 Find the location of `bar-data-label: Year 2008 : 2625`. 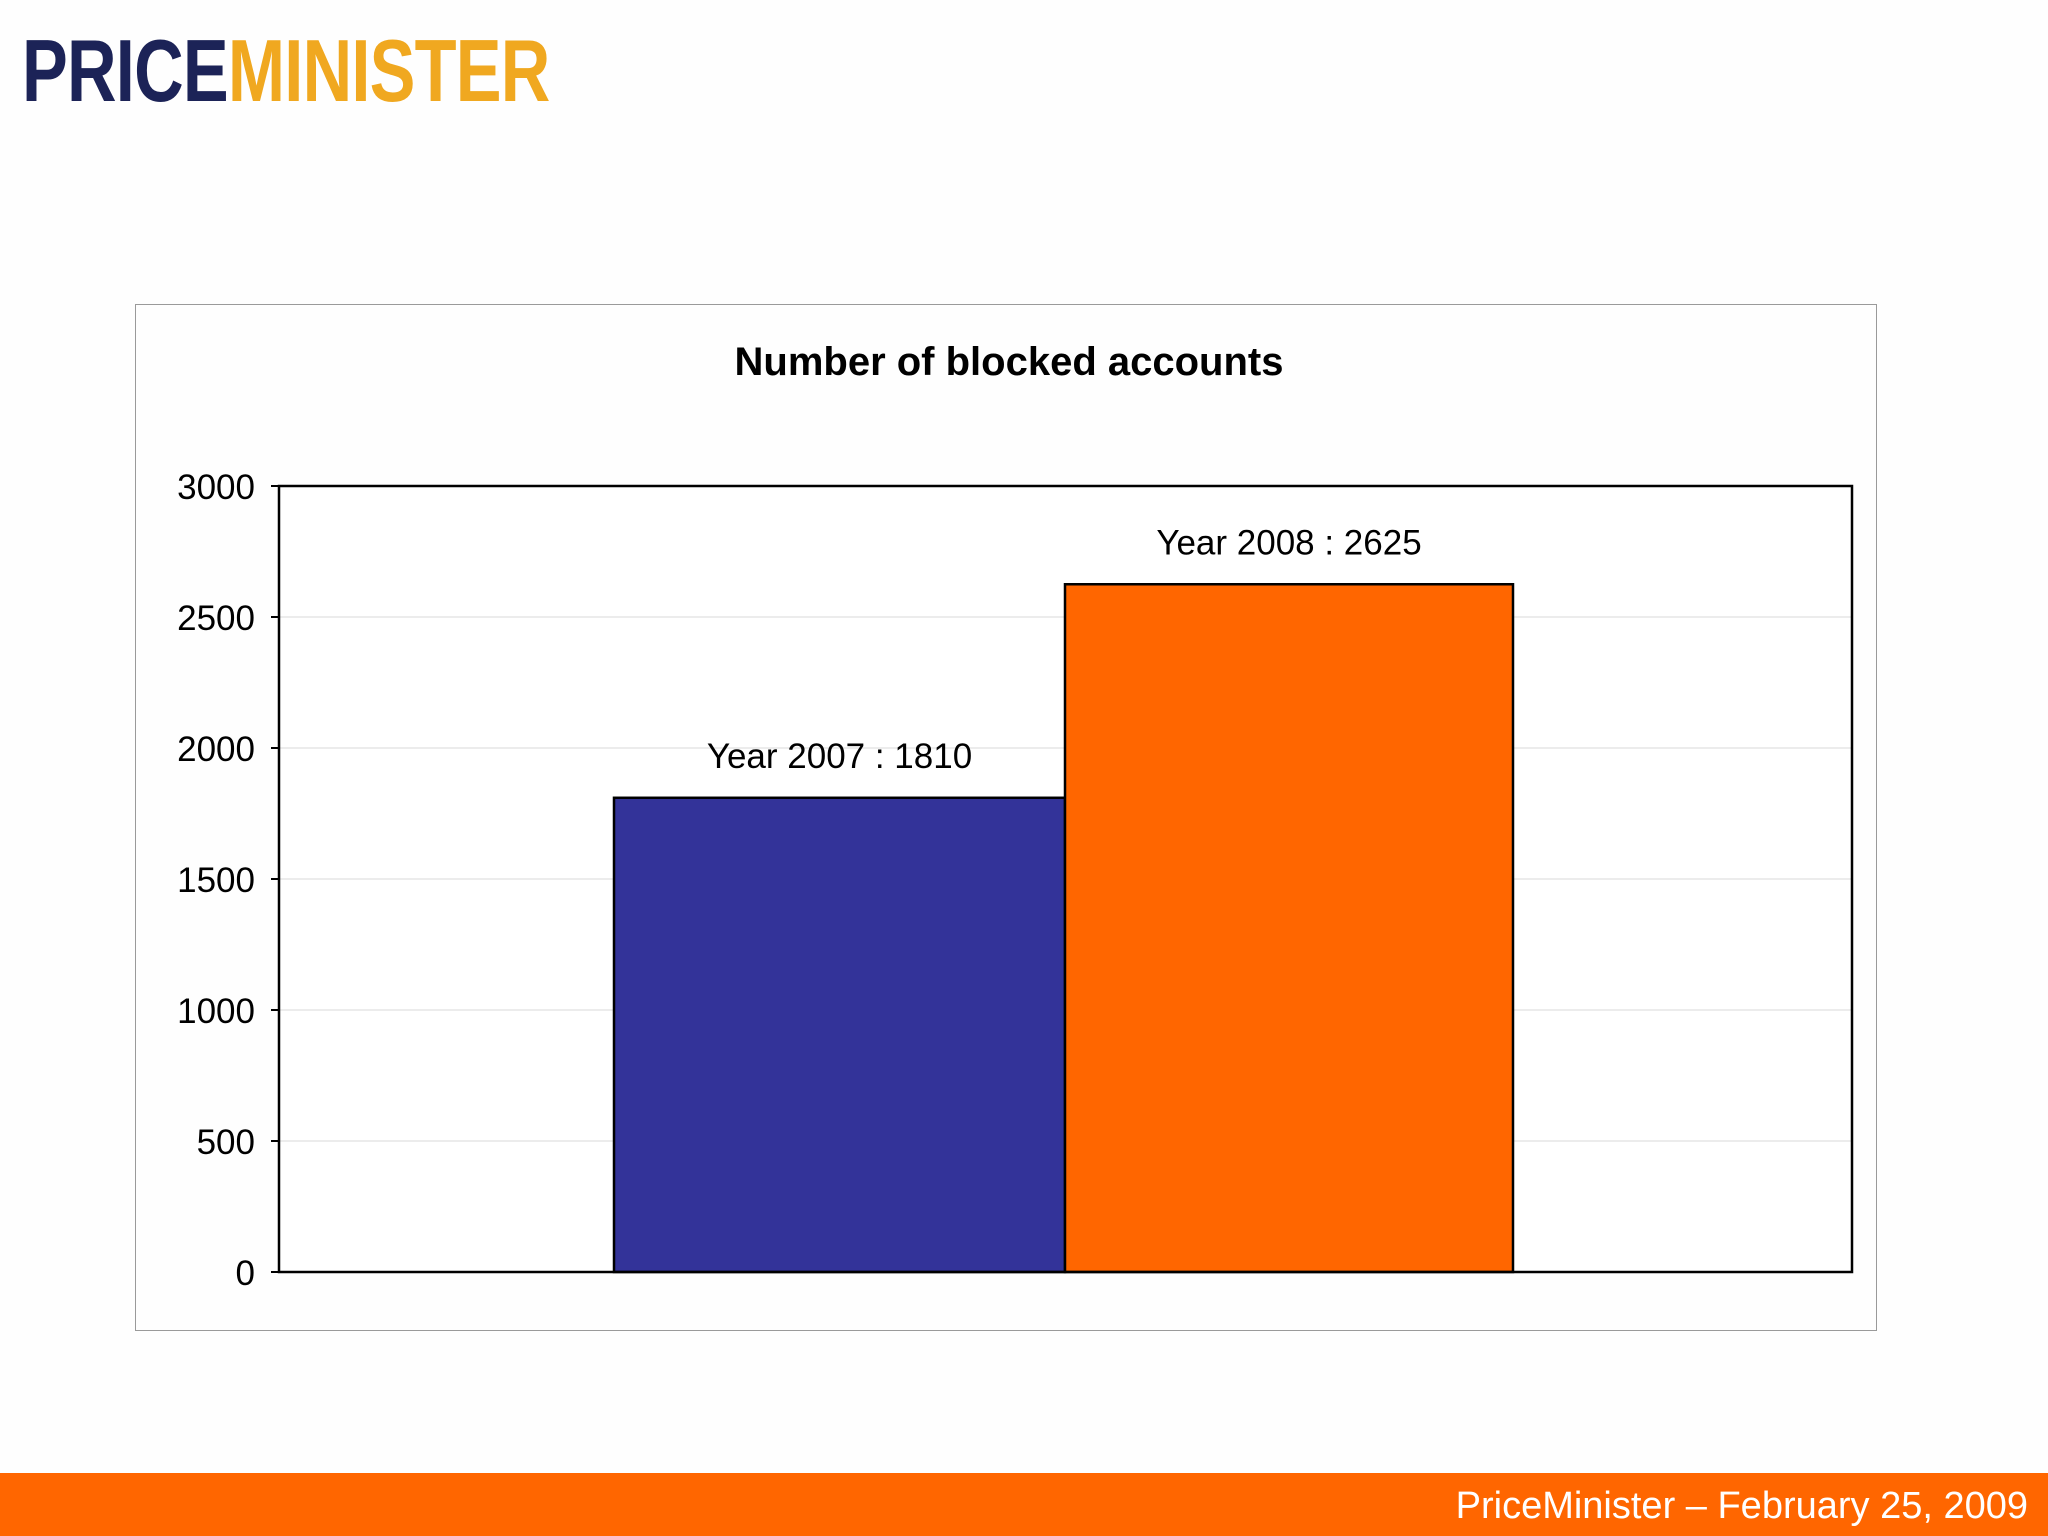

bar-data-label: Year 2008 : 2625 is located at coordinates (1288, 542).